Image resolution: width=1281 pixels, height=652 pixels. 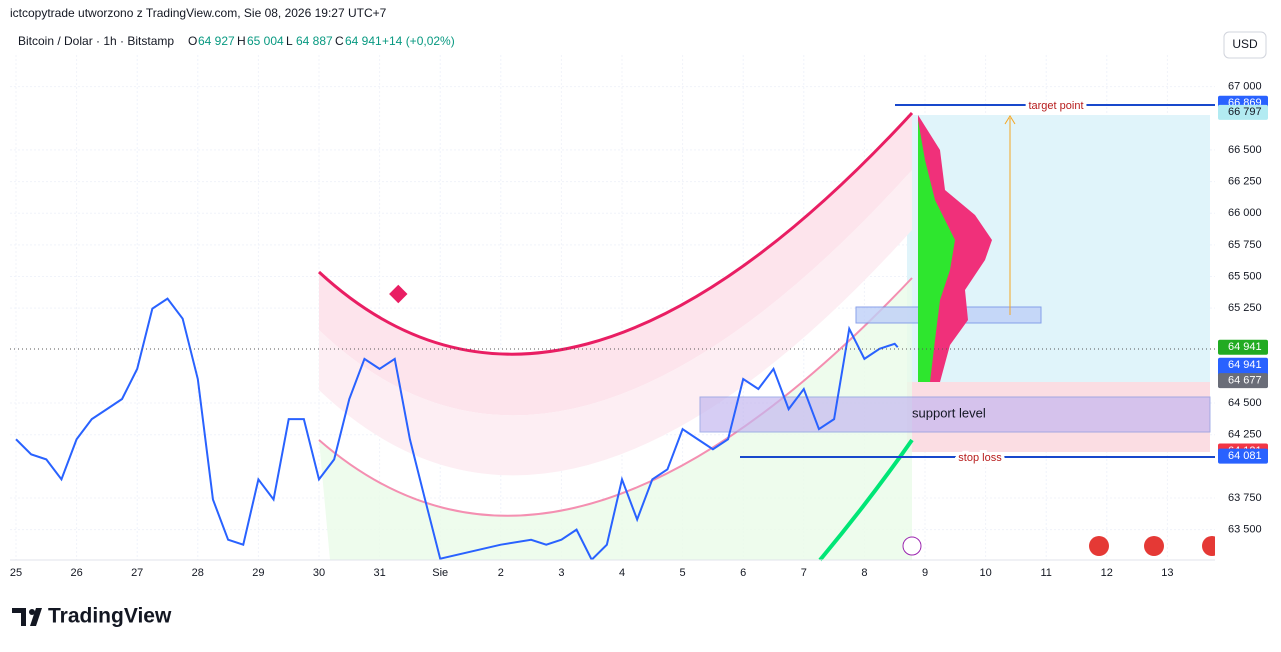 What do you see at coordinates (440, 573) in the screenshot?
I see `x-tick-label: Sie` at bounding box center [440, 573].